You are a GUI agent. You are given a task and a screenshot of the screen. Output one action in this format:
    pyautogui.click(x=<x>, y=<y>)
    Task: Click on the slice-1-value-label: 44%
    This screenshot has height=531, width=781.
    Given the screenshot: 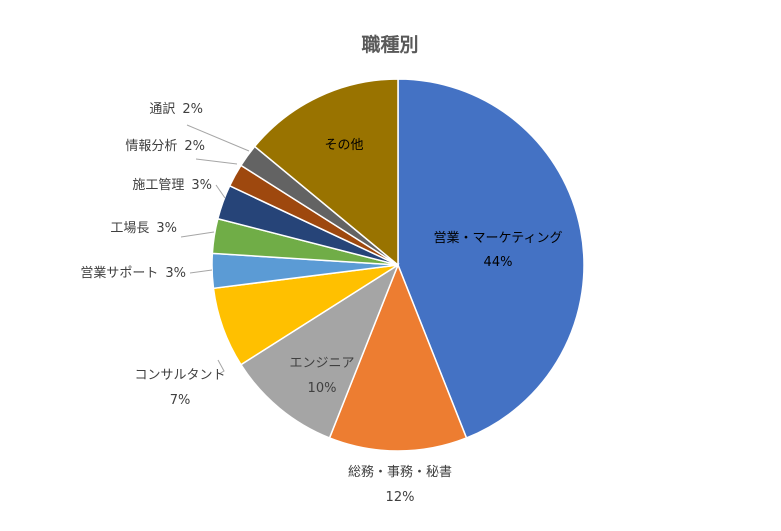 What is the action you would take?
    pyautogui.click(x=498, y=262)
    